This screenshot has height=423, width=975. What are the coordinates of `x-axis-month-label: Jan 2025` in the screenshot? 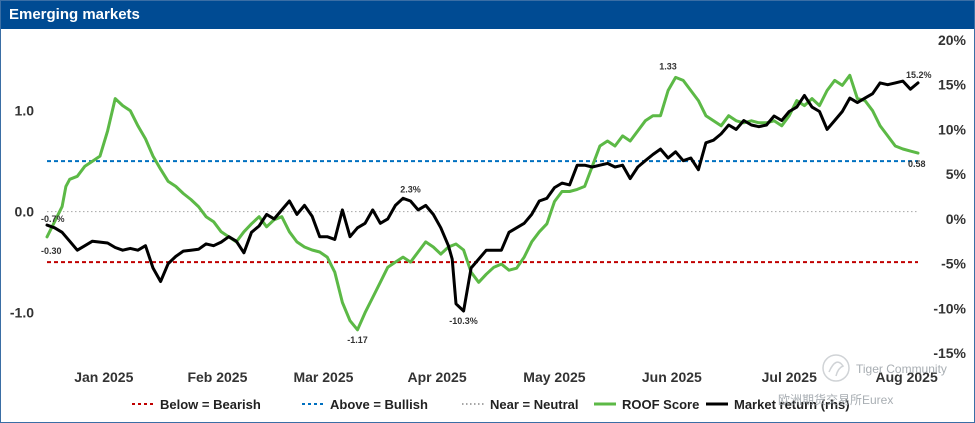 It's located at (103, 377).